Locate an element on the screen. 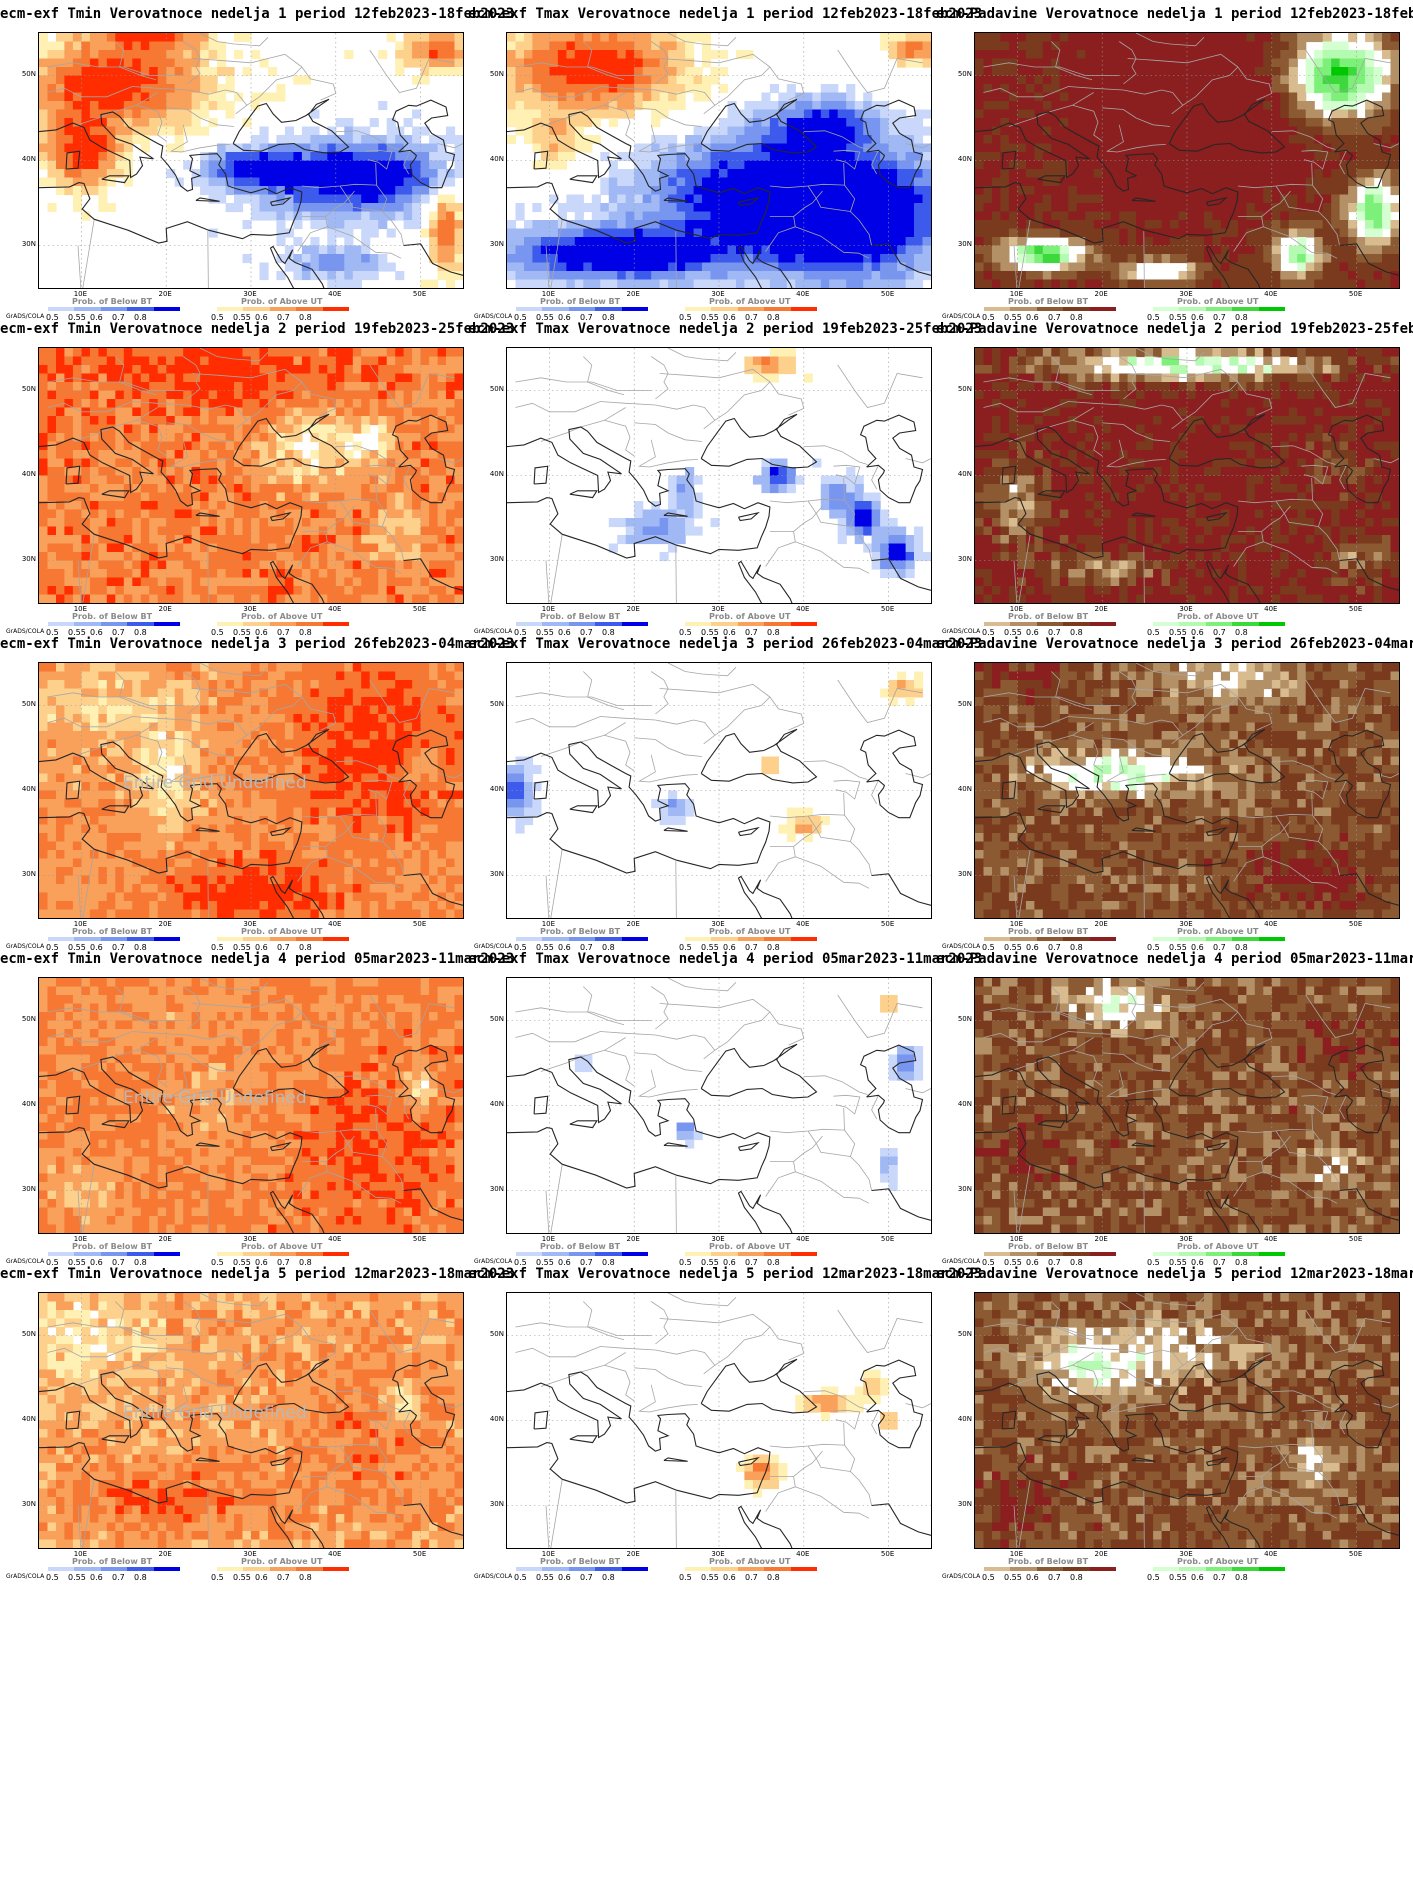 The image size is (1413, 1895). colorbar-label: 0.5 is located at coordinates (988, 1262).